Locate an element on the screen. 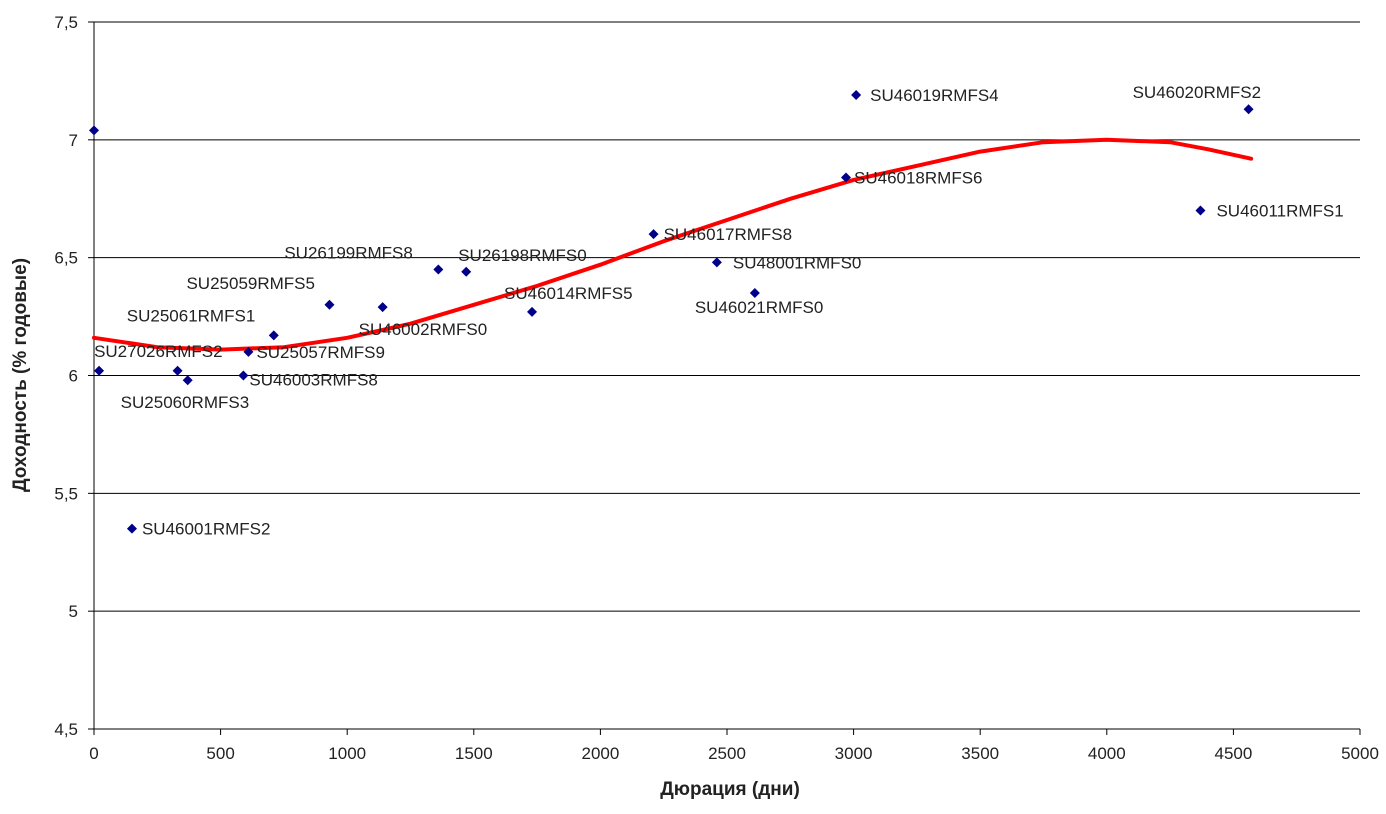  x-tick-label: 3500 is located at coordinates (980, 753).